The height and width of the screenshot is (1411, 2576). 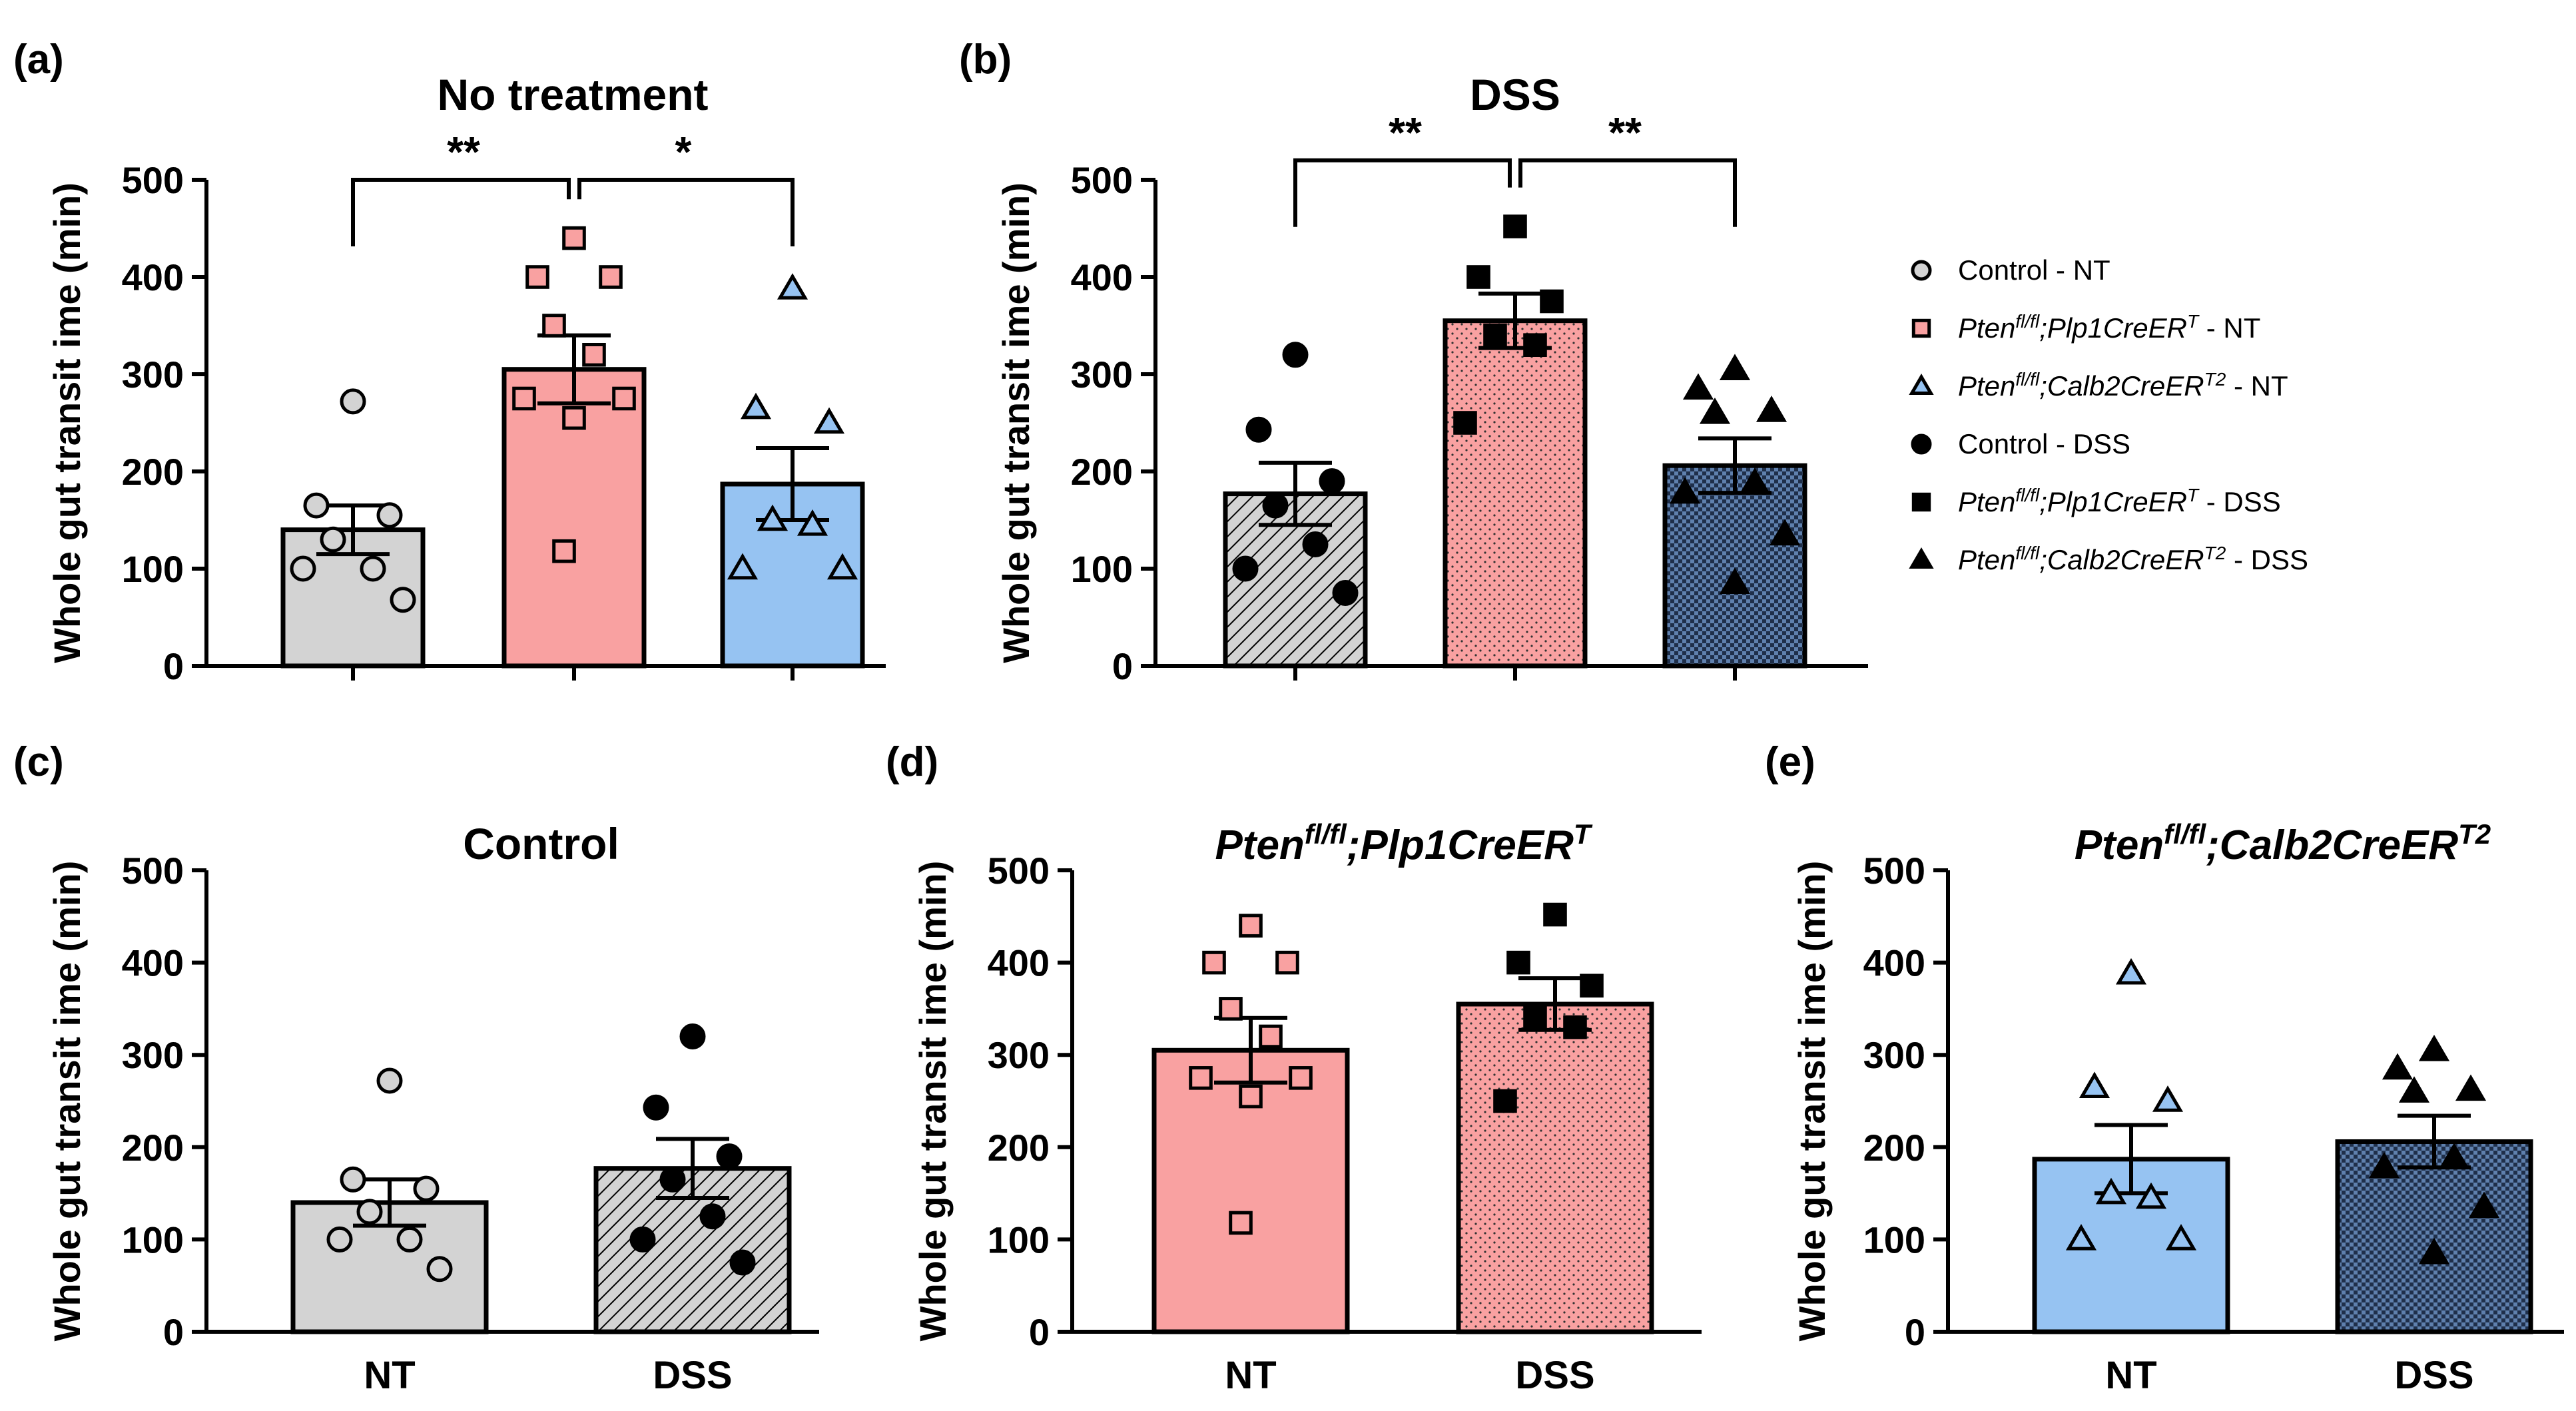 I want to click on legend-label: Control - NT, so click(x=2034, y=270).